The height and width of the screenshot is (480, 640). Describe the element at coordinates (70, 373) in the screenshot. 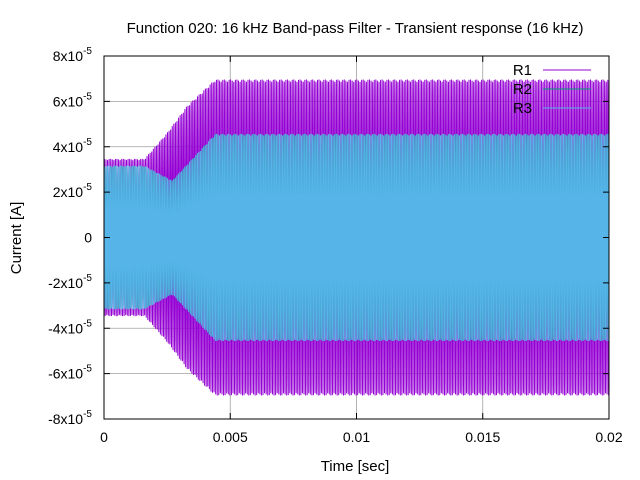

I see `y-tick-label: -6x10⁻⁵` at that location.